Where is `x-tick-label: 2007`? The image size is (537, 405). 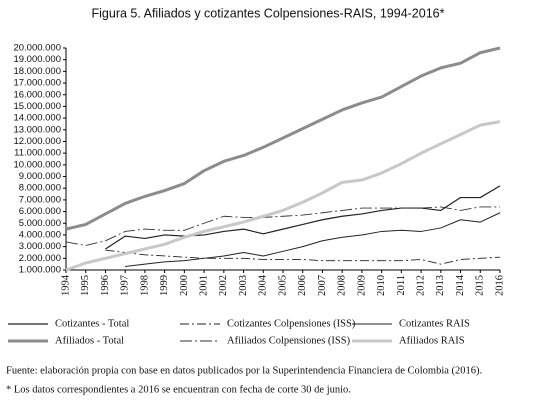 x-tick-label: 2007 is located at coordinates (322, 285).